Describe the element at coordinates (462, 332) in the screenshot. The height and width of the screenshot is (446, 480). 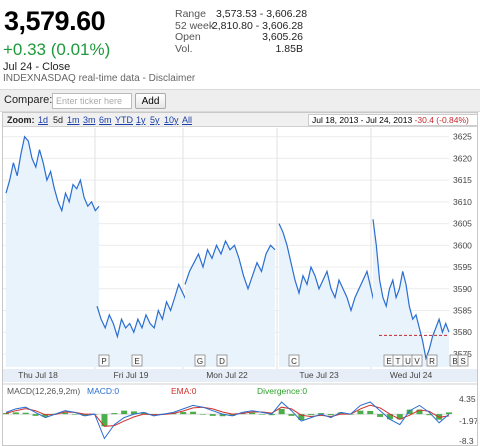
I see `y-tick-label: 3580` at that location.